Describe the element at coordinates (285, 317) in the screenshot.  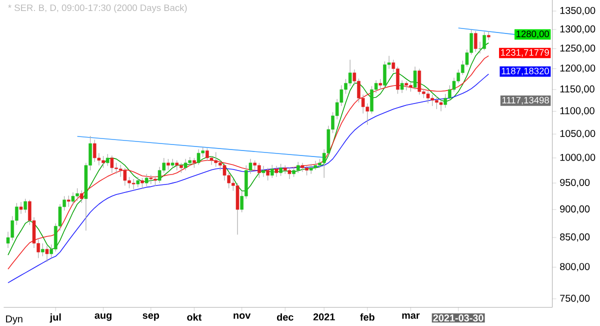
I see `x-tick-label: dec` at that location.